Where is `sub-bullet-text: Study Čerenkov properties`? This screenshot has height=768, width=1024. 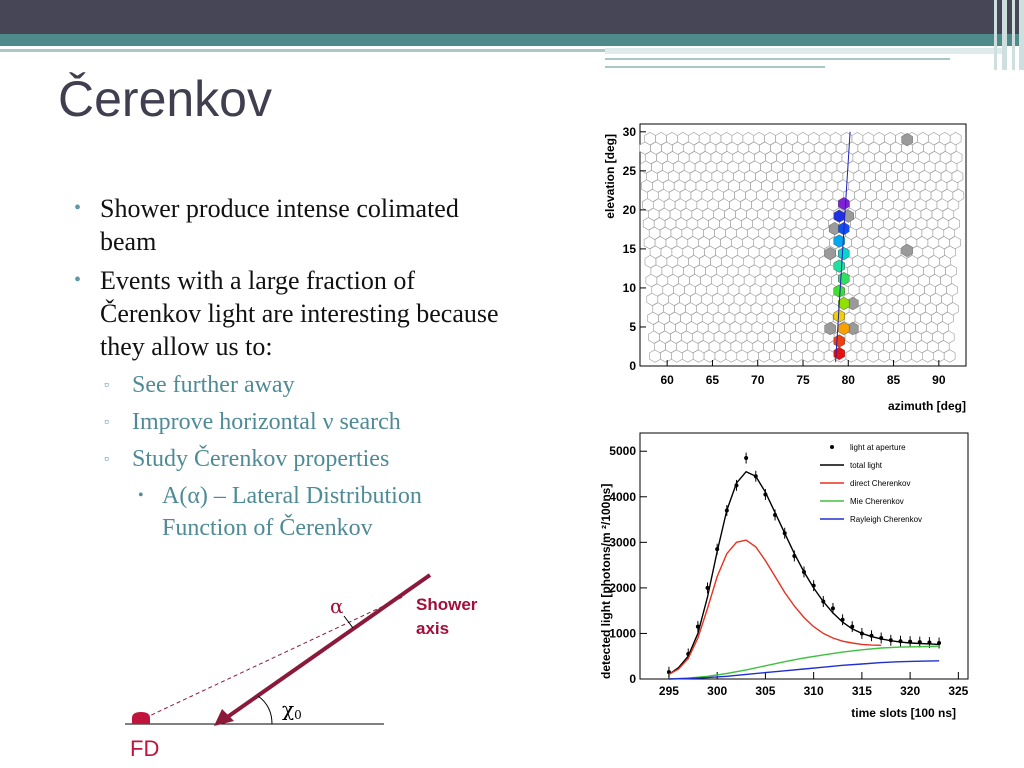 sub-bullet-text: Study Čerenkov properties is located at coordinates (261, 459).